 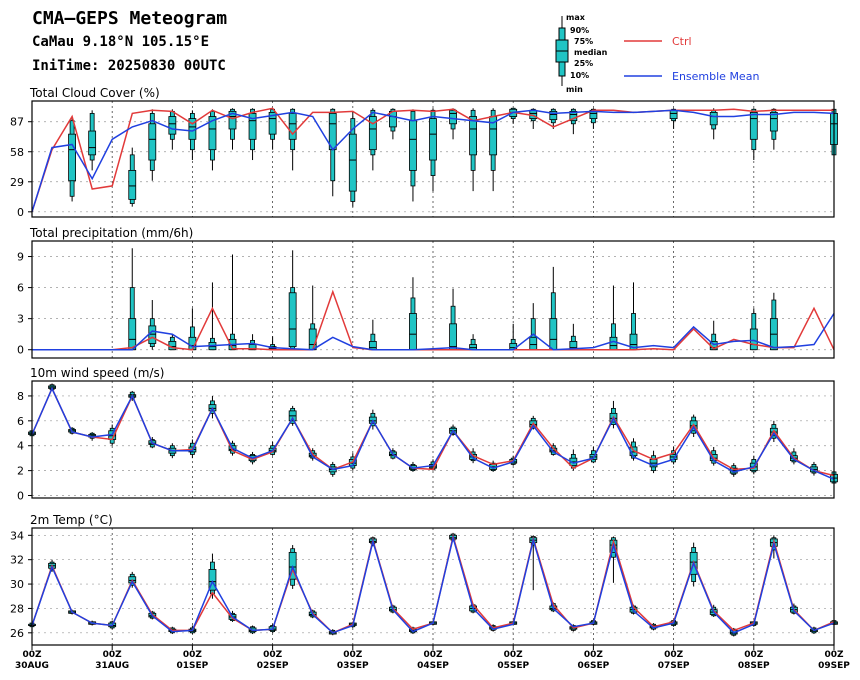 I want to click on legend-label-p10: 10%, so click(x=579, y=75).